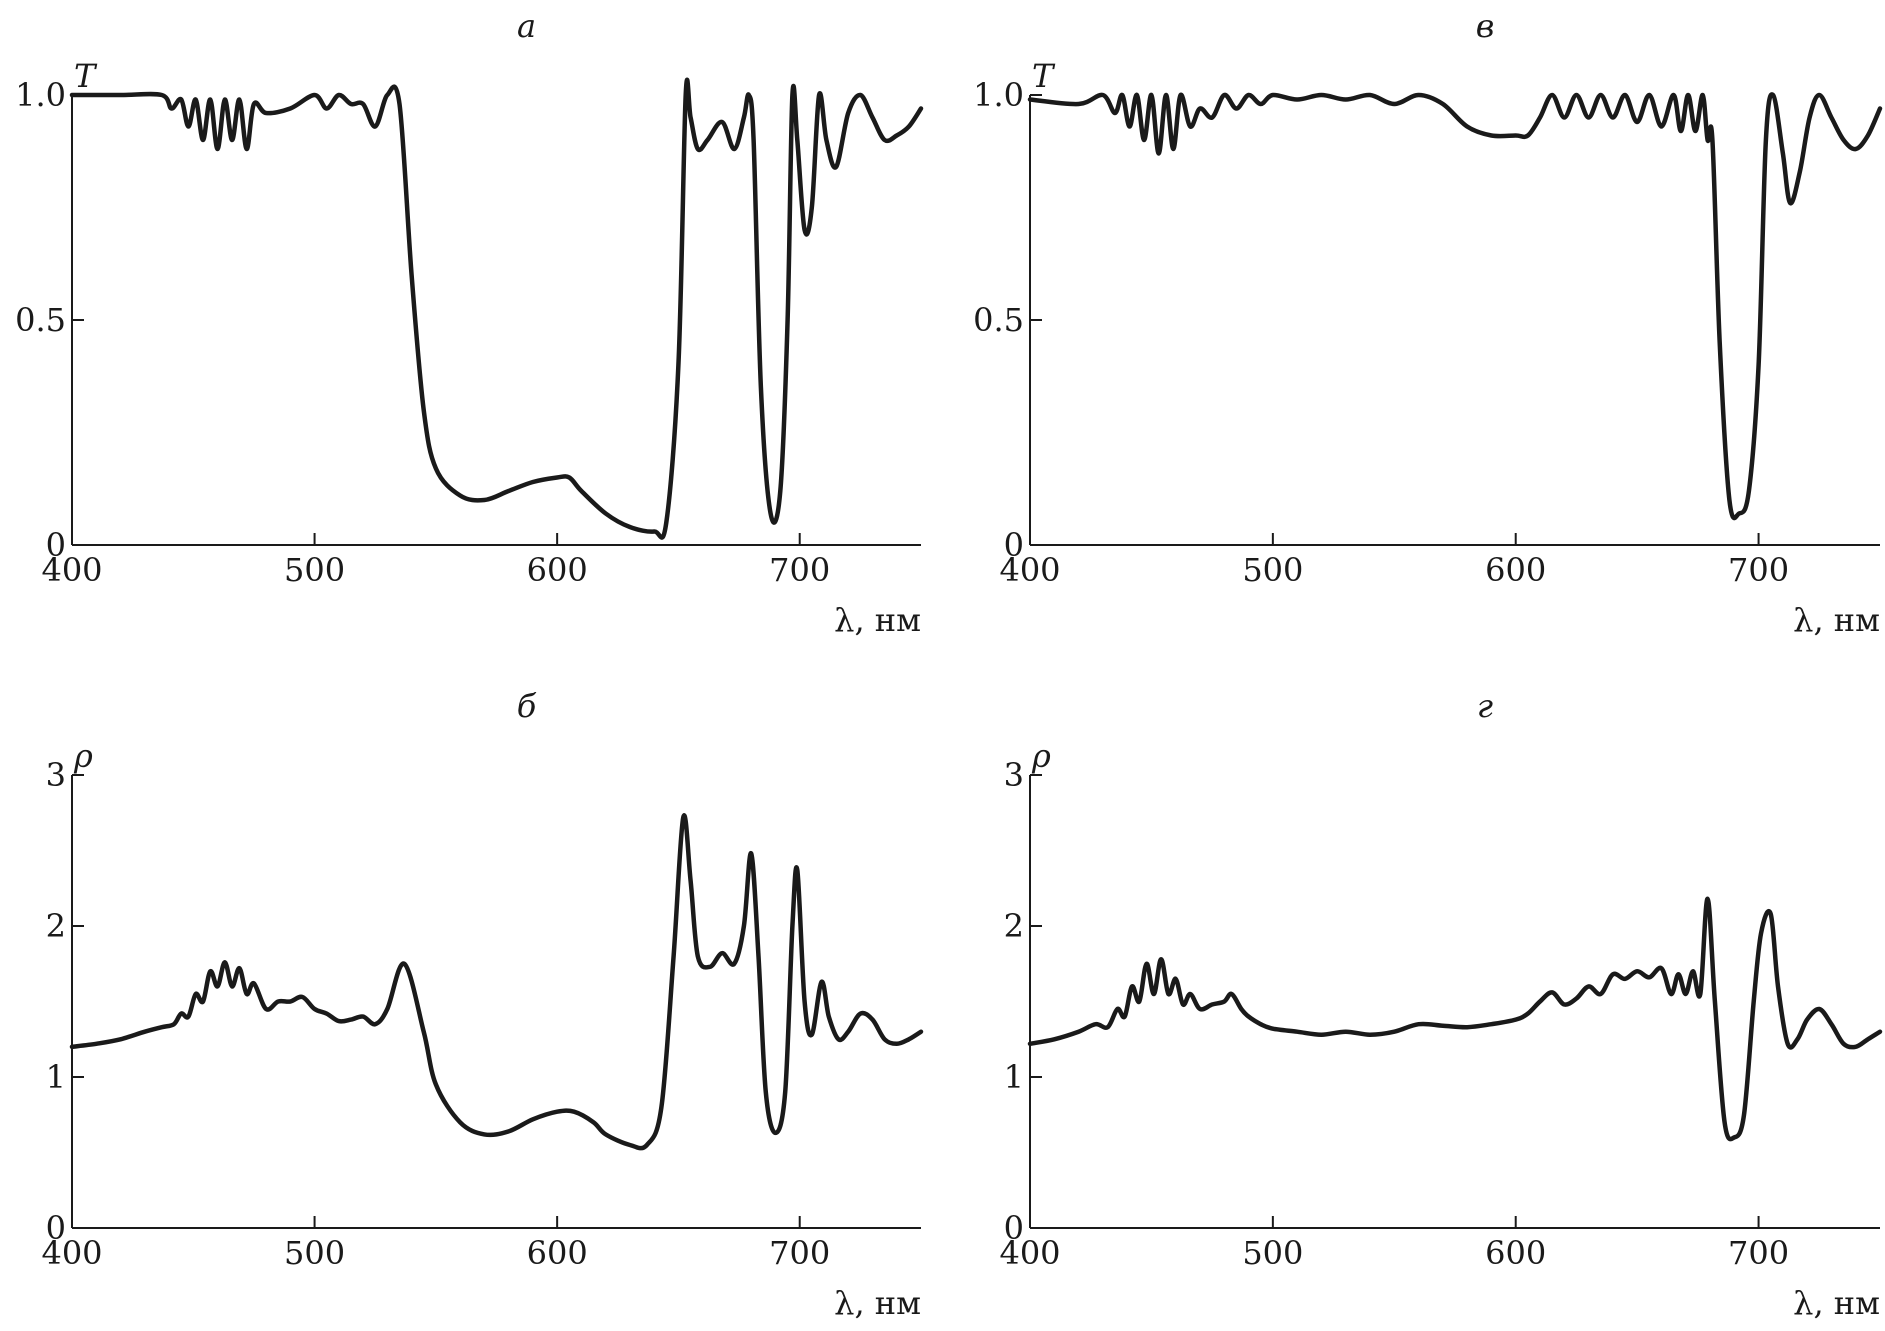 This screenshot has width=1885, height=1331. I want to click on panel-label: а, so click(526, 26).